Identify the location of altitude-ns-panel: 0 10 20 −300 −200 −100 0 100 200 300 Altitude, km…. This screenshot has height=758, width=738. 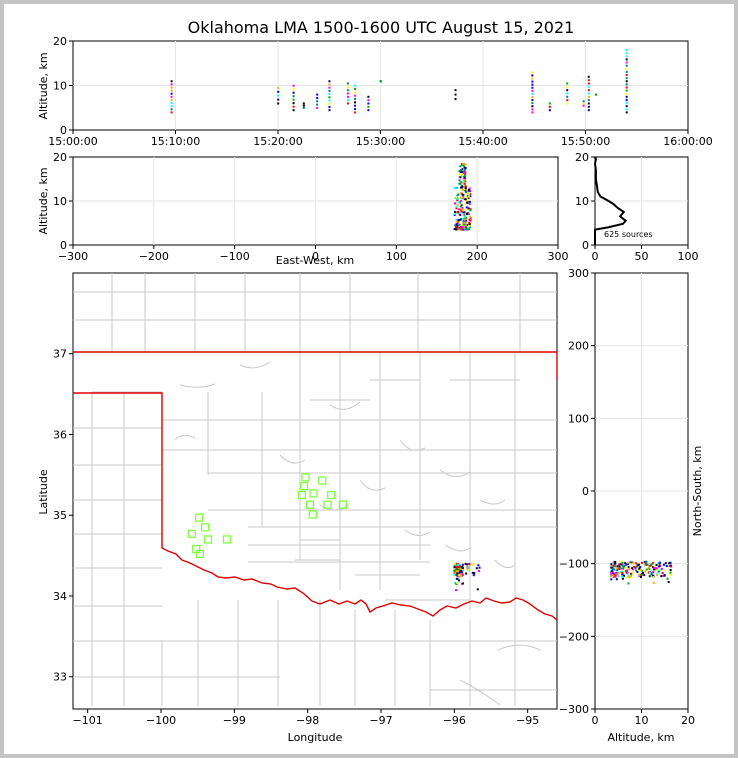
(631, 505).